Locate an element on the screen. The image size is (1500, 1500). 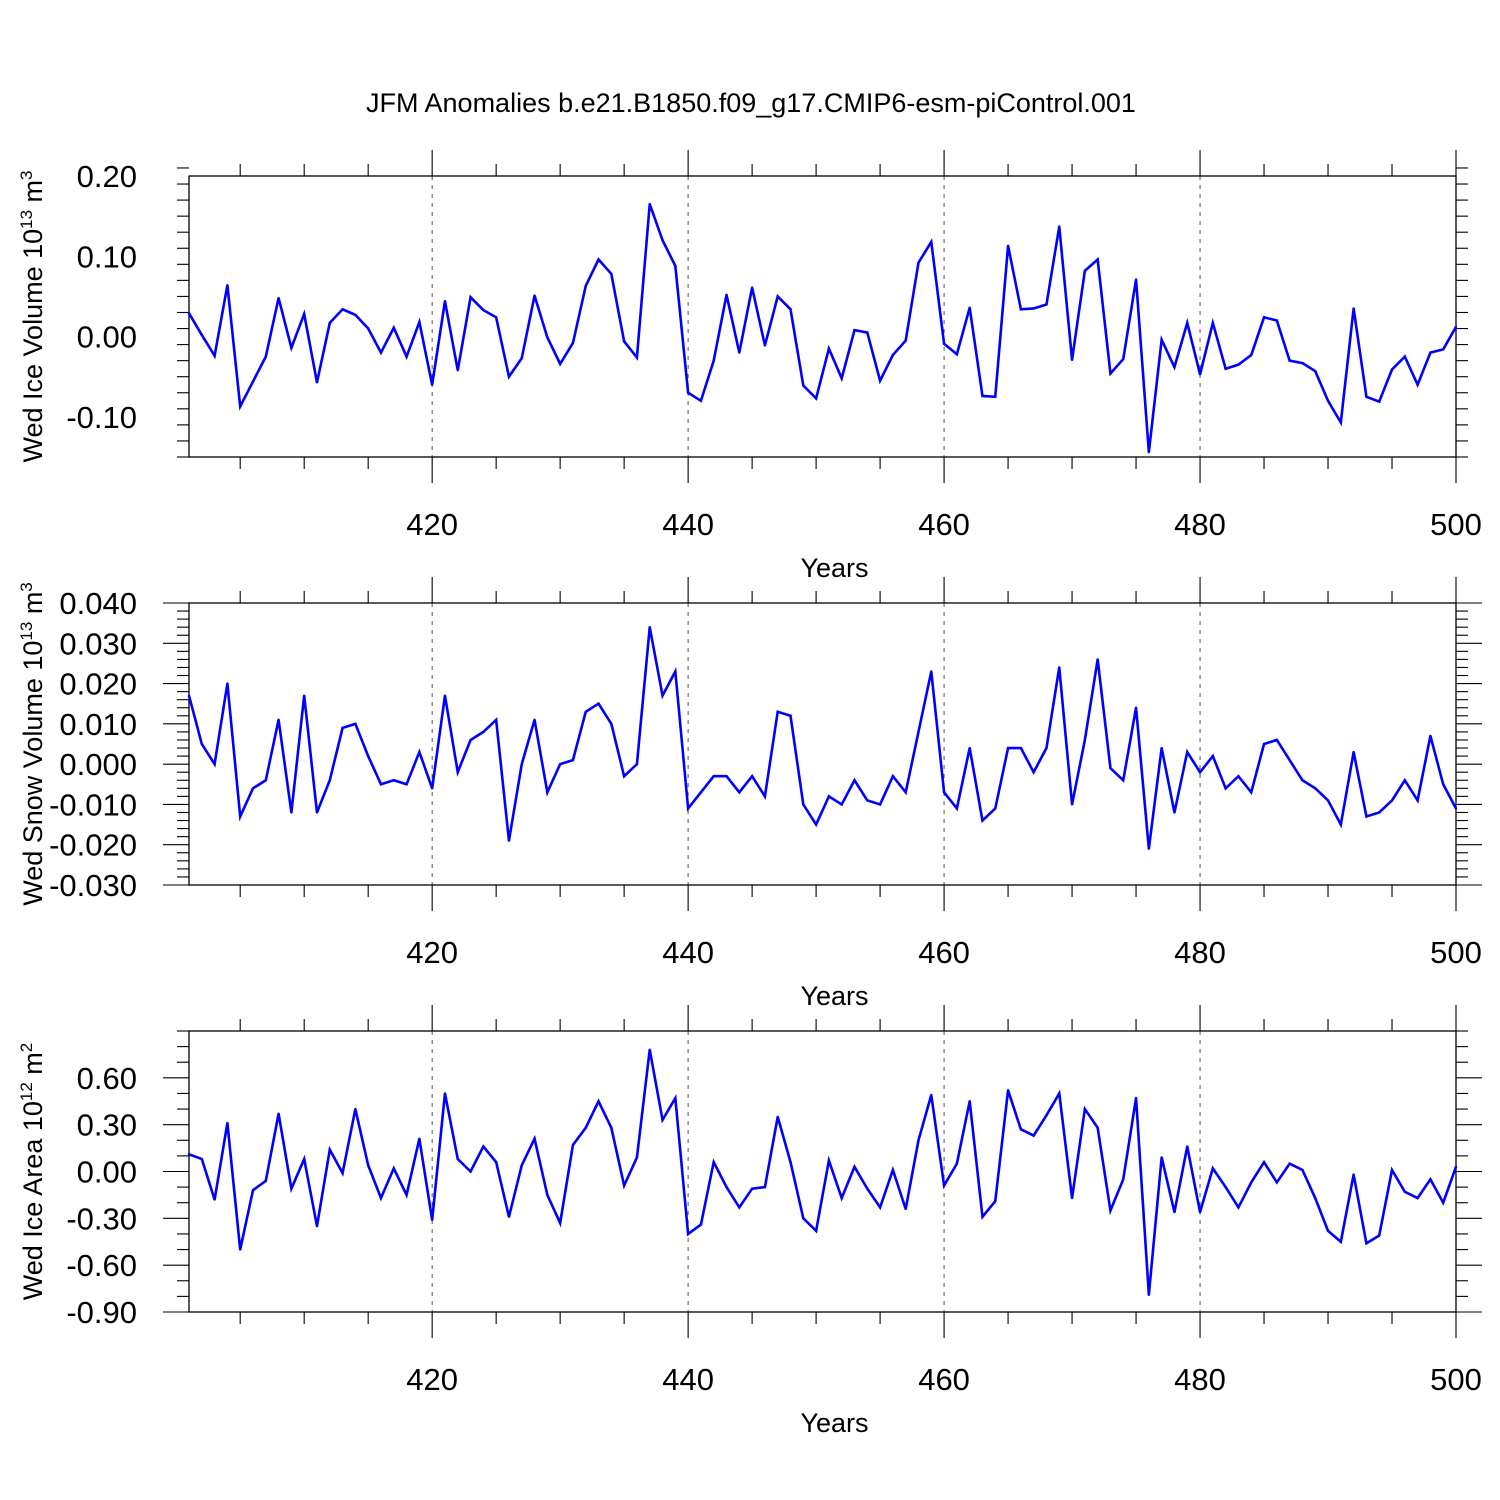
x-axis-label: Years is located at coordinates (834, 996).